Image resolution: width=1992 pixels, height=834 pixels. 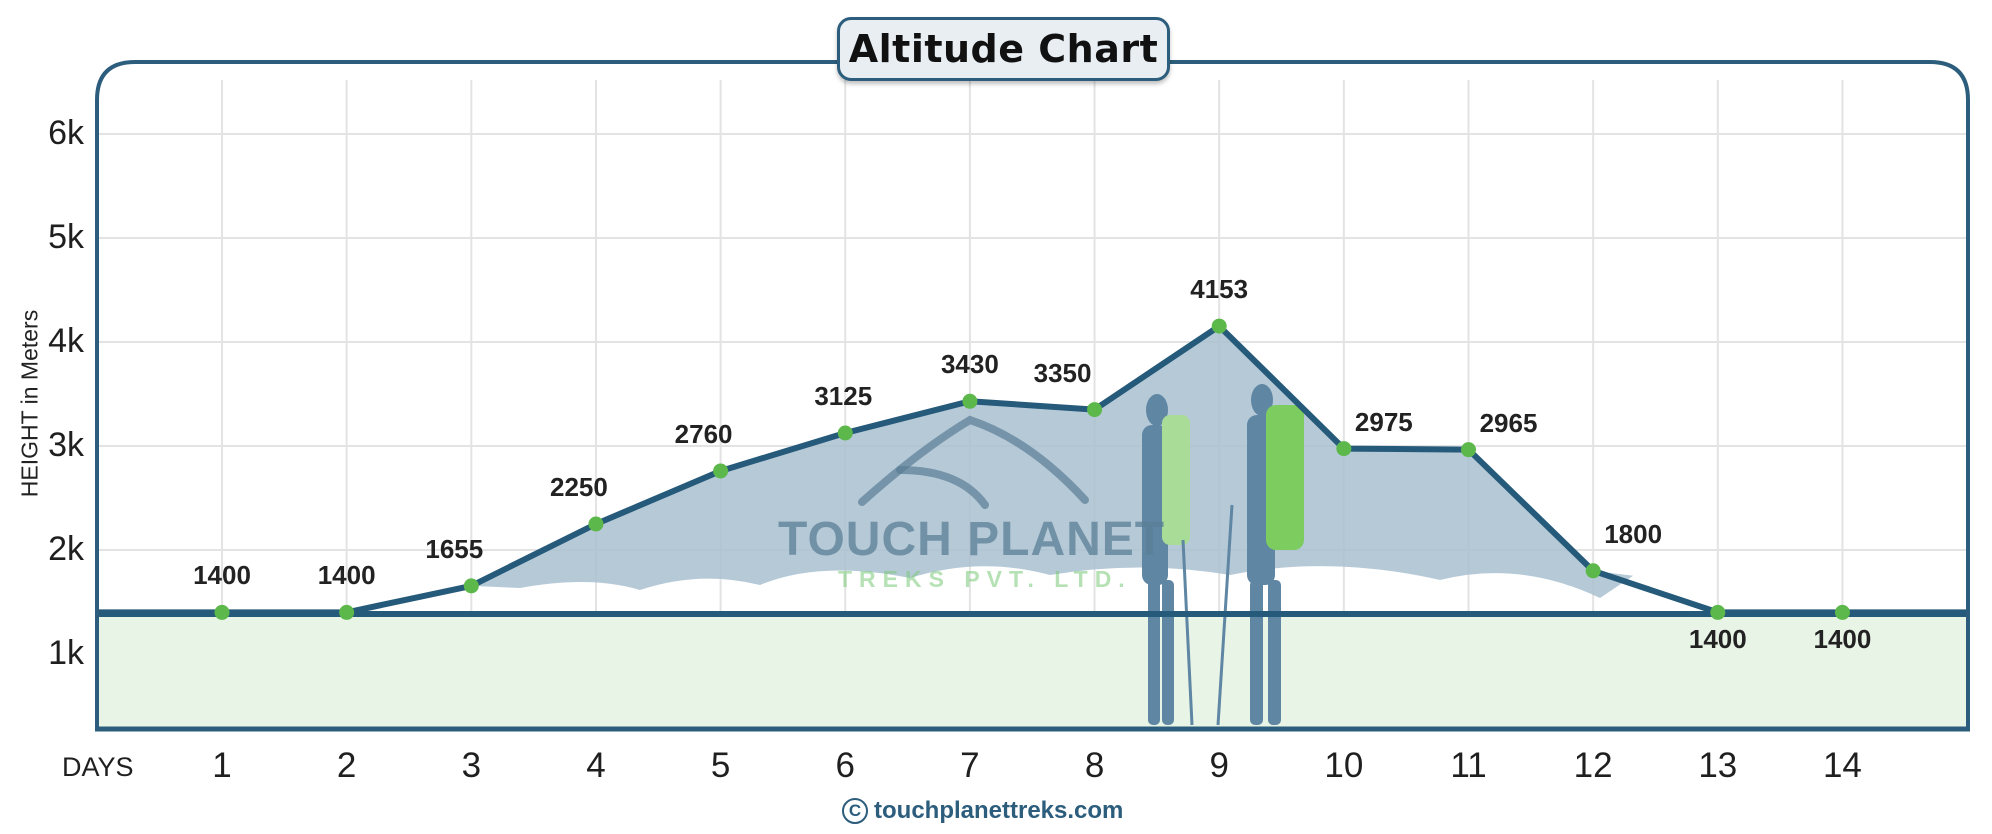 I want to click on data-label: 2250, so click(x=579, y=487).